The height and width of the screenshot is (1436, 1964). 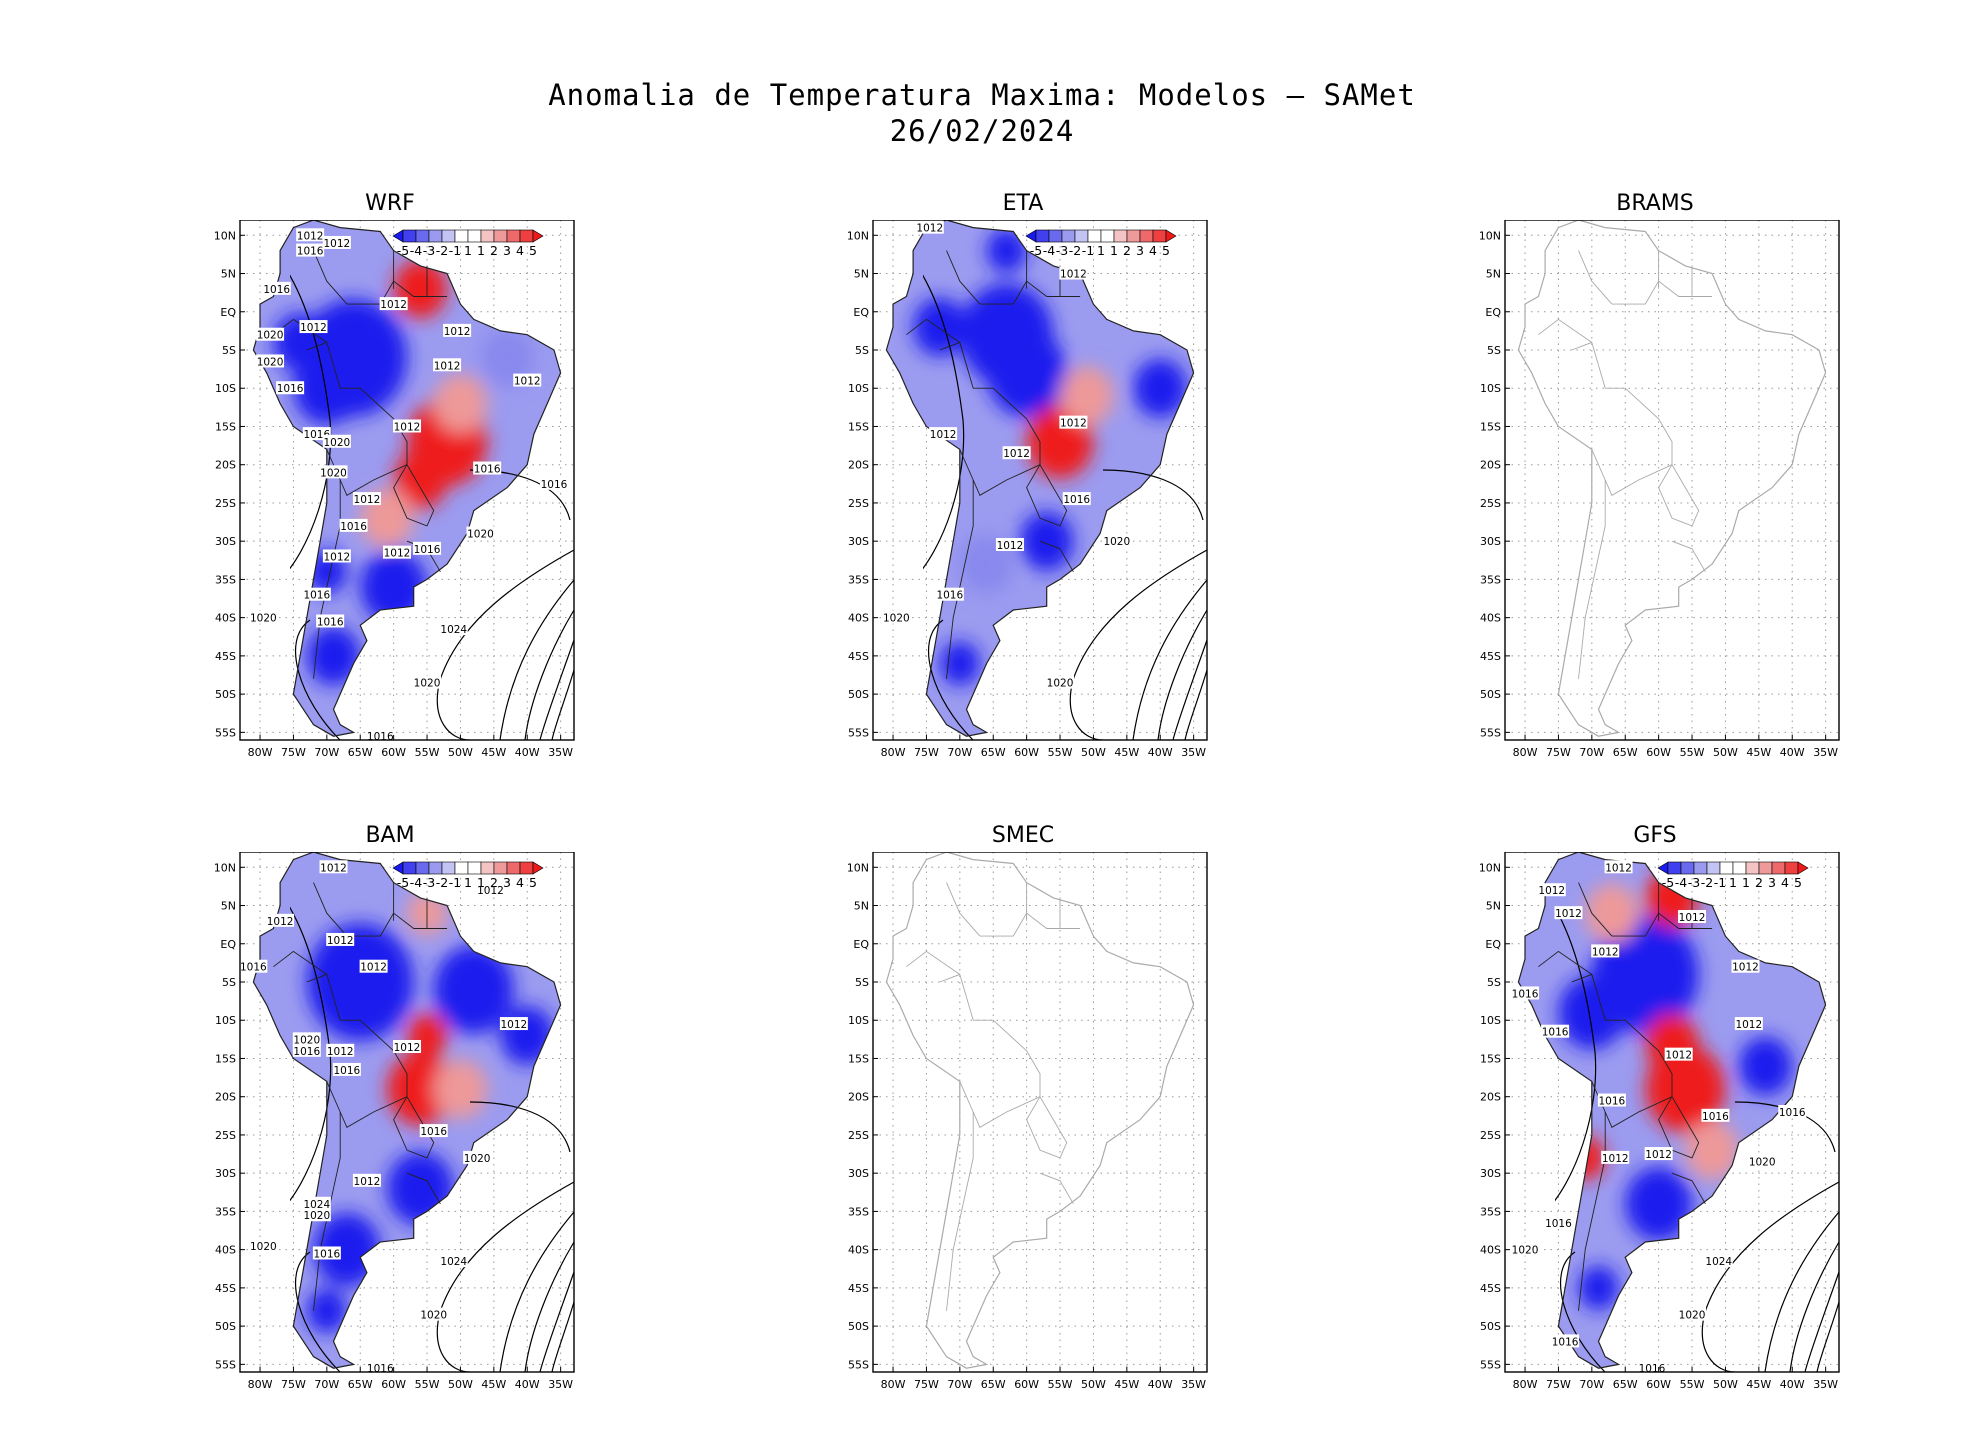 I want to click on lon-tick-label: 75W, so click(x=926, y=1384).